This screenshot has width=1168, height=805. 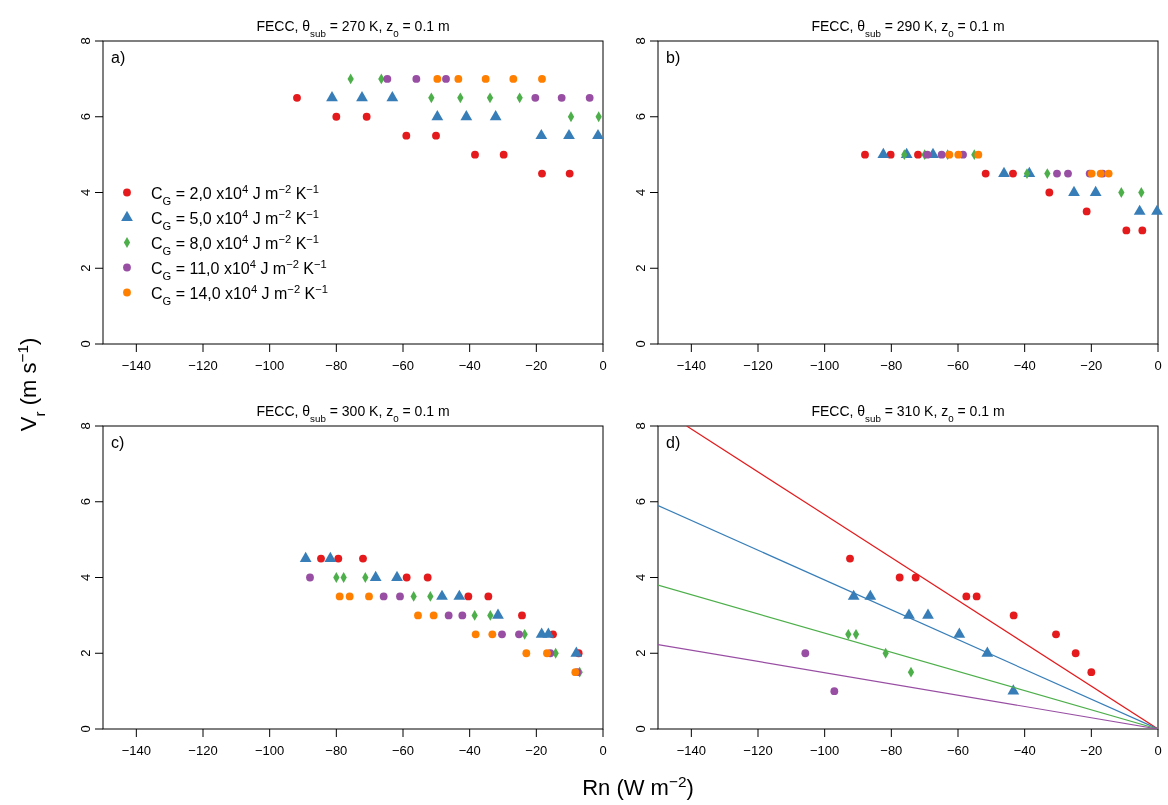 What do you see at coordinates (118, 442) in the screenshot?
I see `annotation: c)` at bounding box center [118, 442].